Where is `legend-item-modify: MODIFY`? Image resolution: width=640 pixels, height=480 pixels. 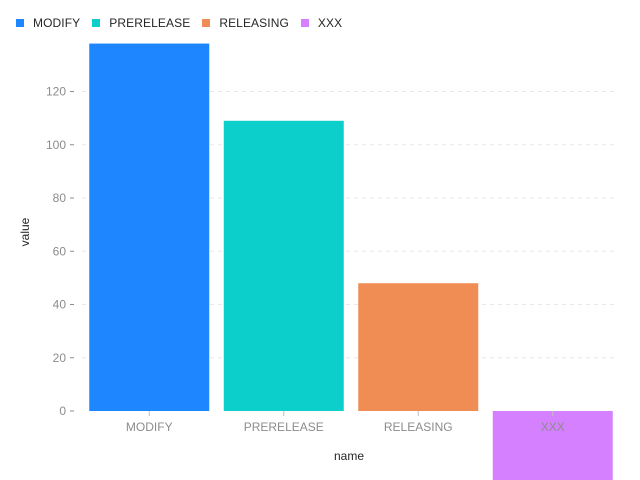
legend-item-modify: MODIFY is located at coordinates (48, 23).